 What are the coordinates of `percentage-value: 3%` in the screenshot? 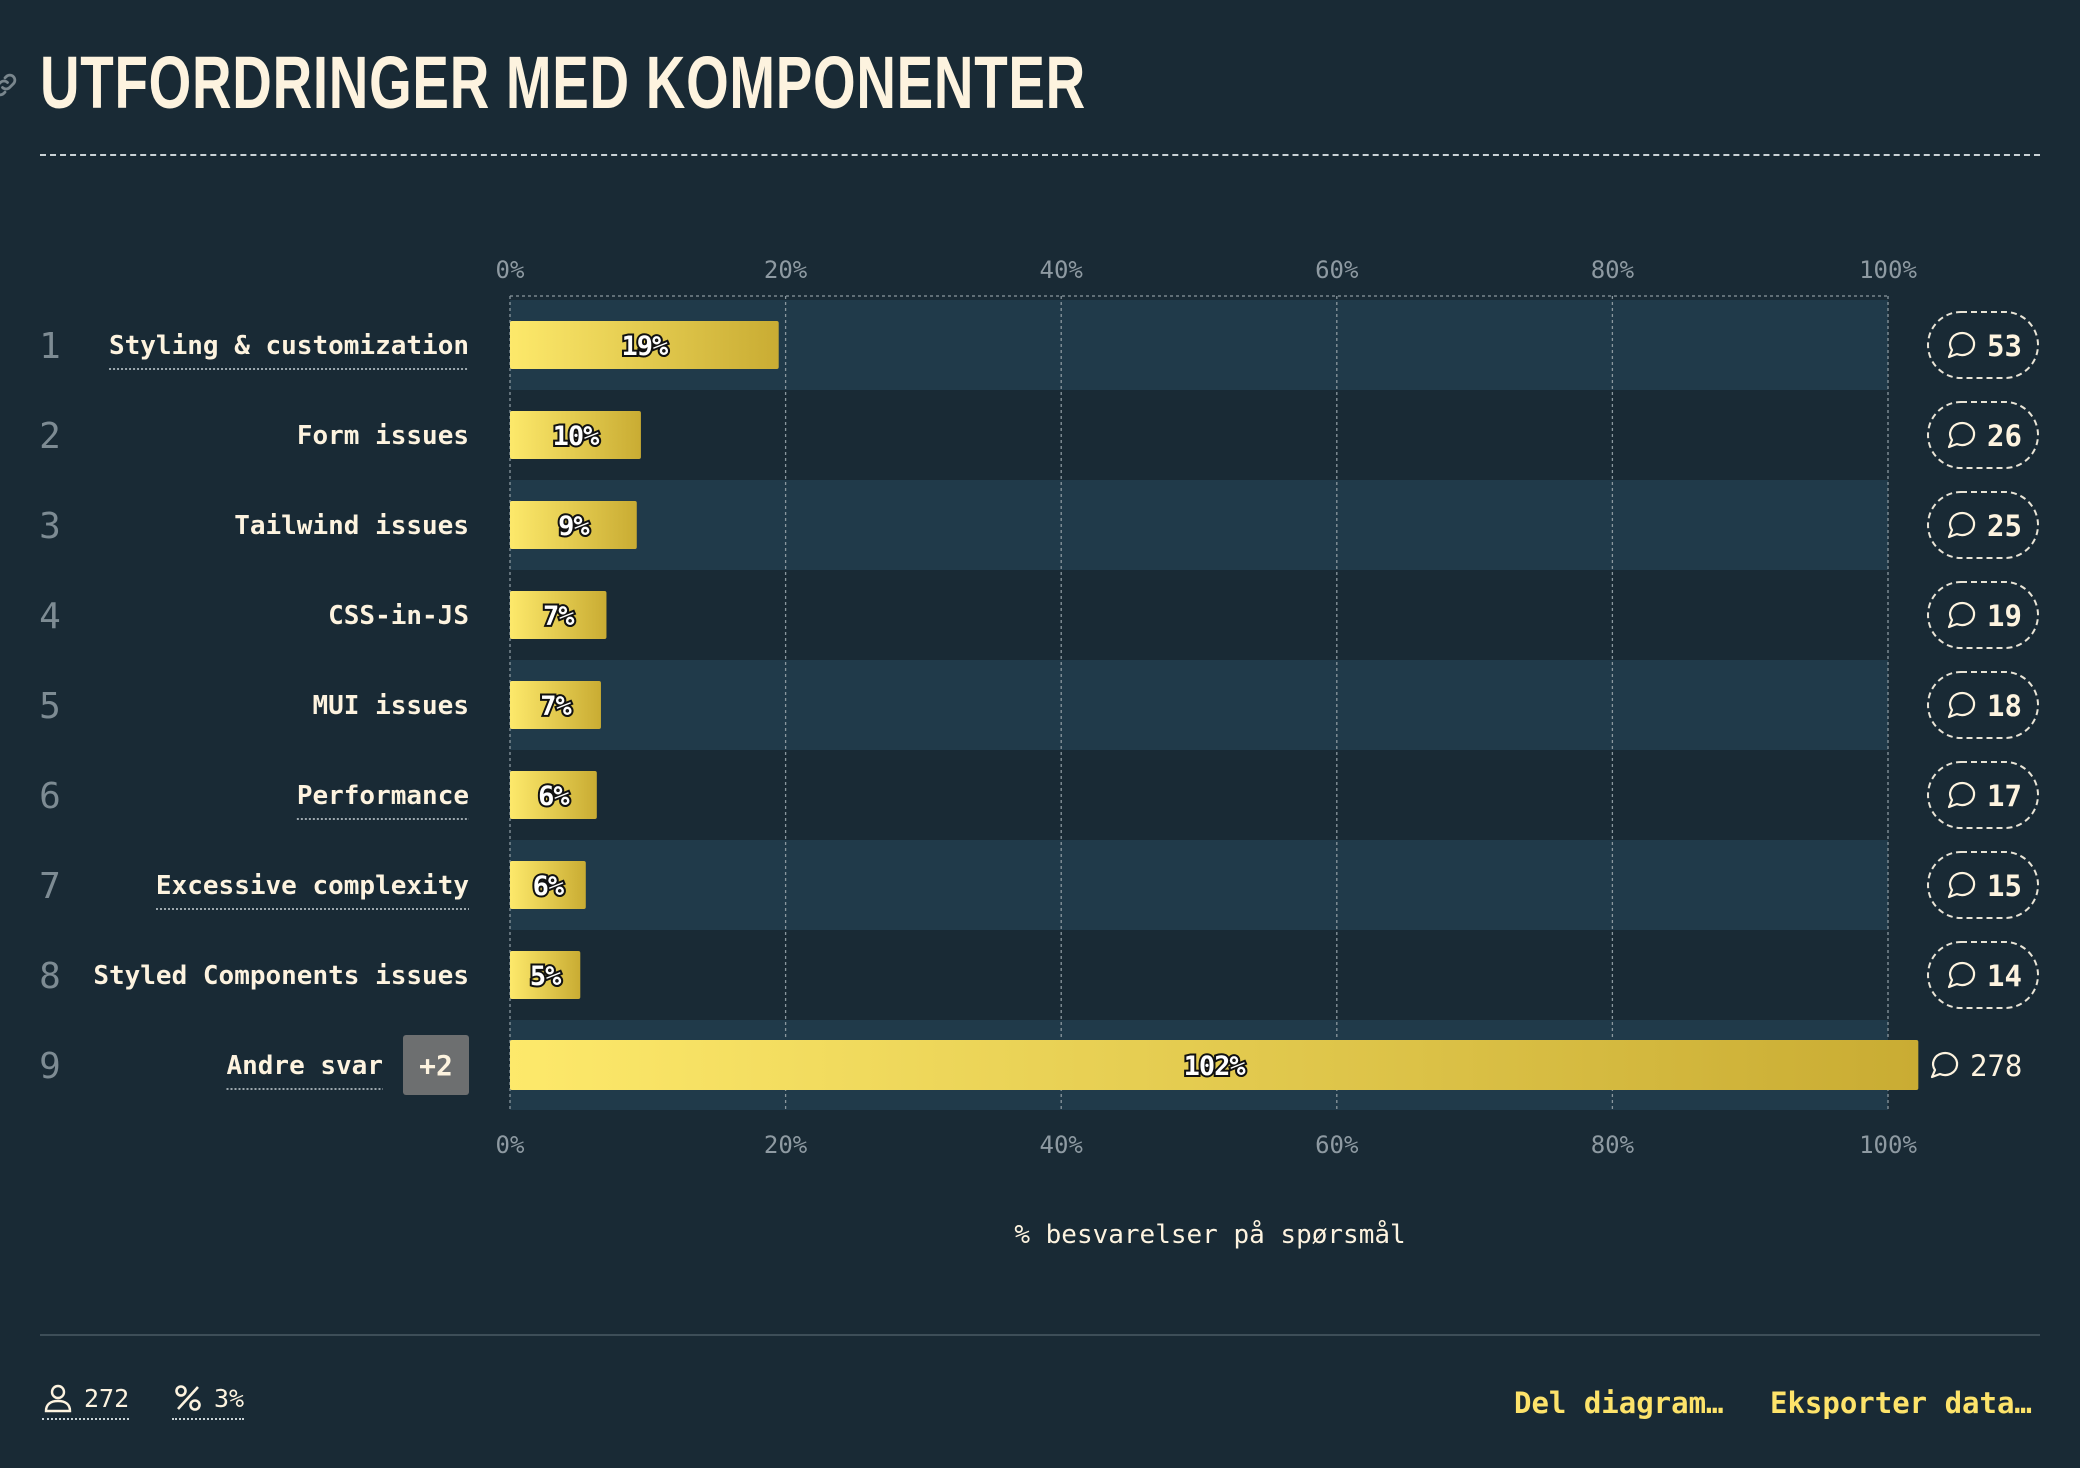 It's located at (229, 1398).